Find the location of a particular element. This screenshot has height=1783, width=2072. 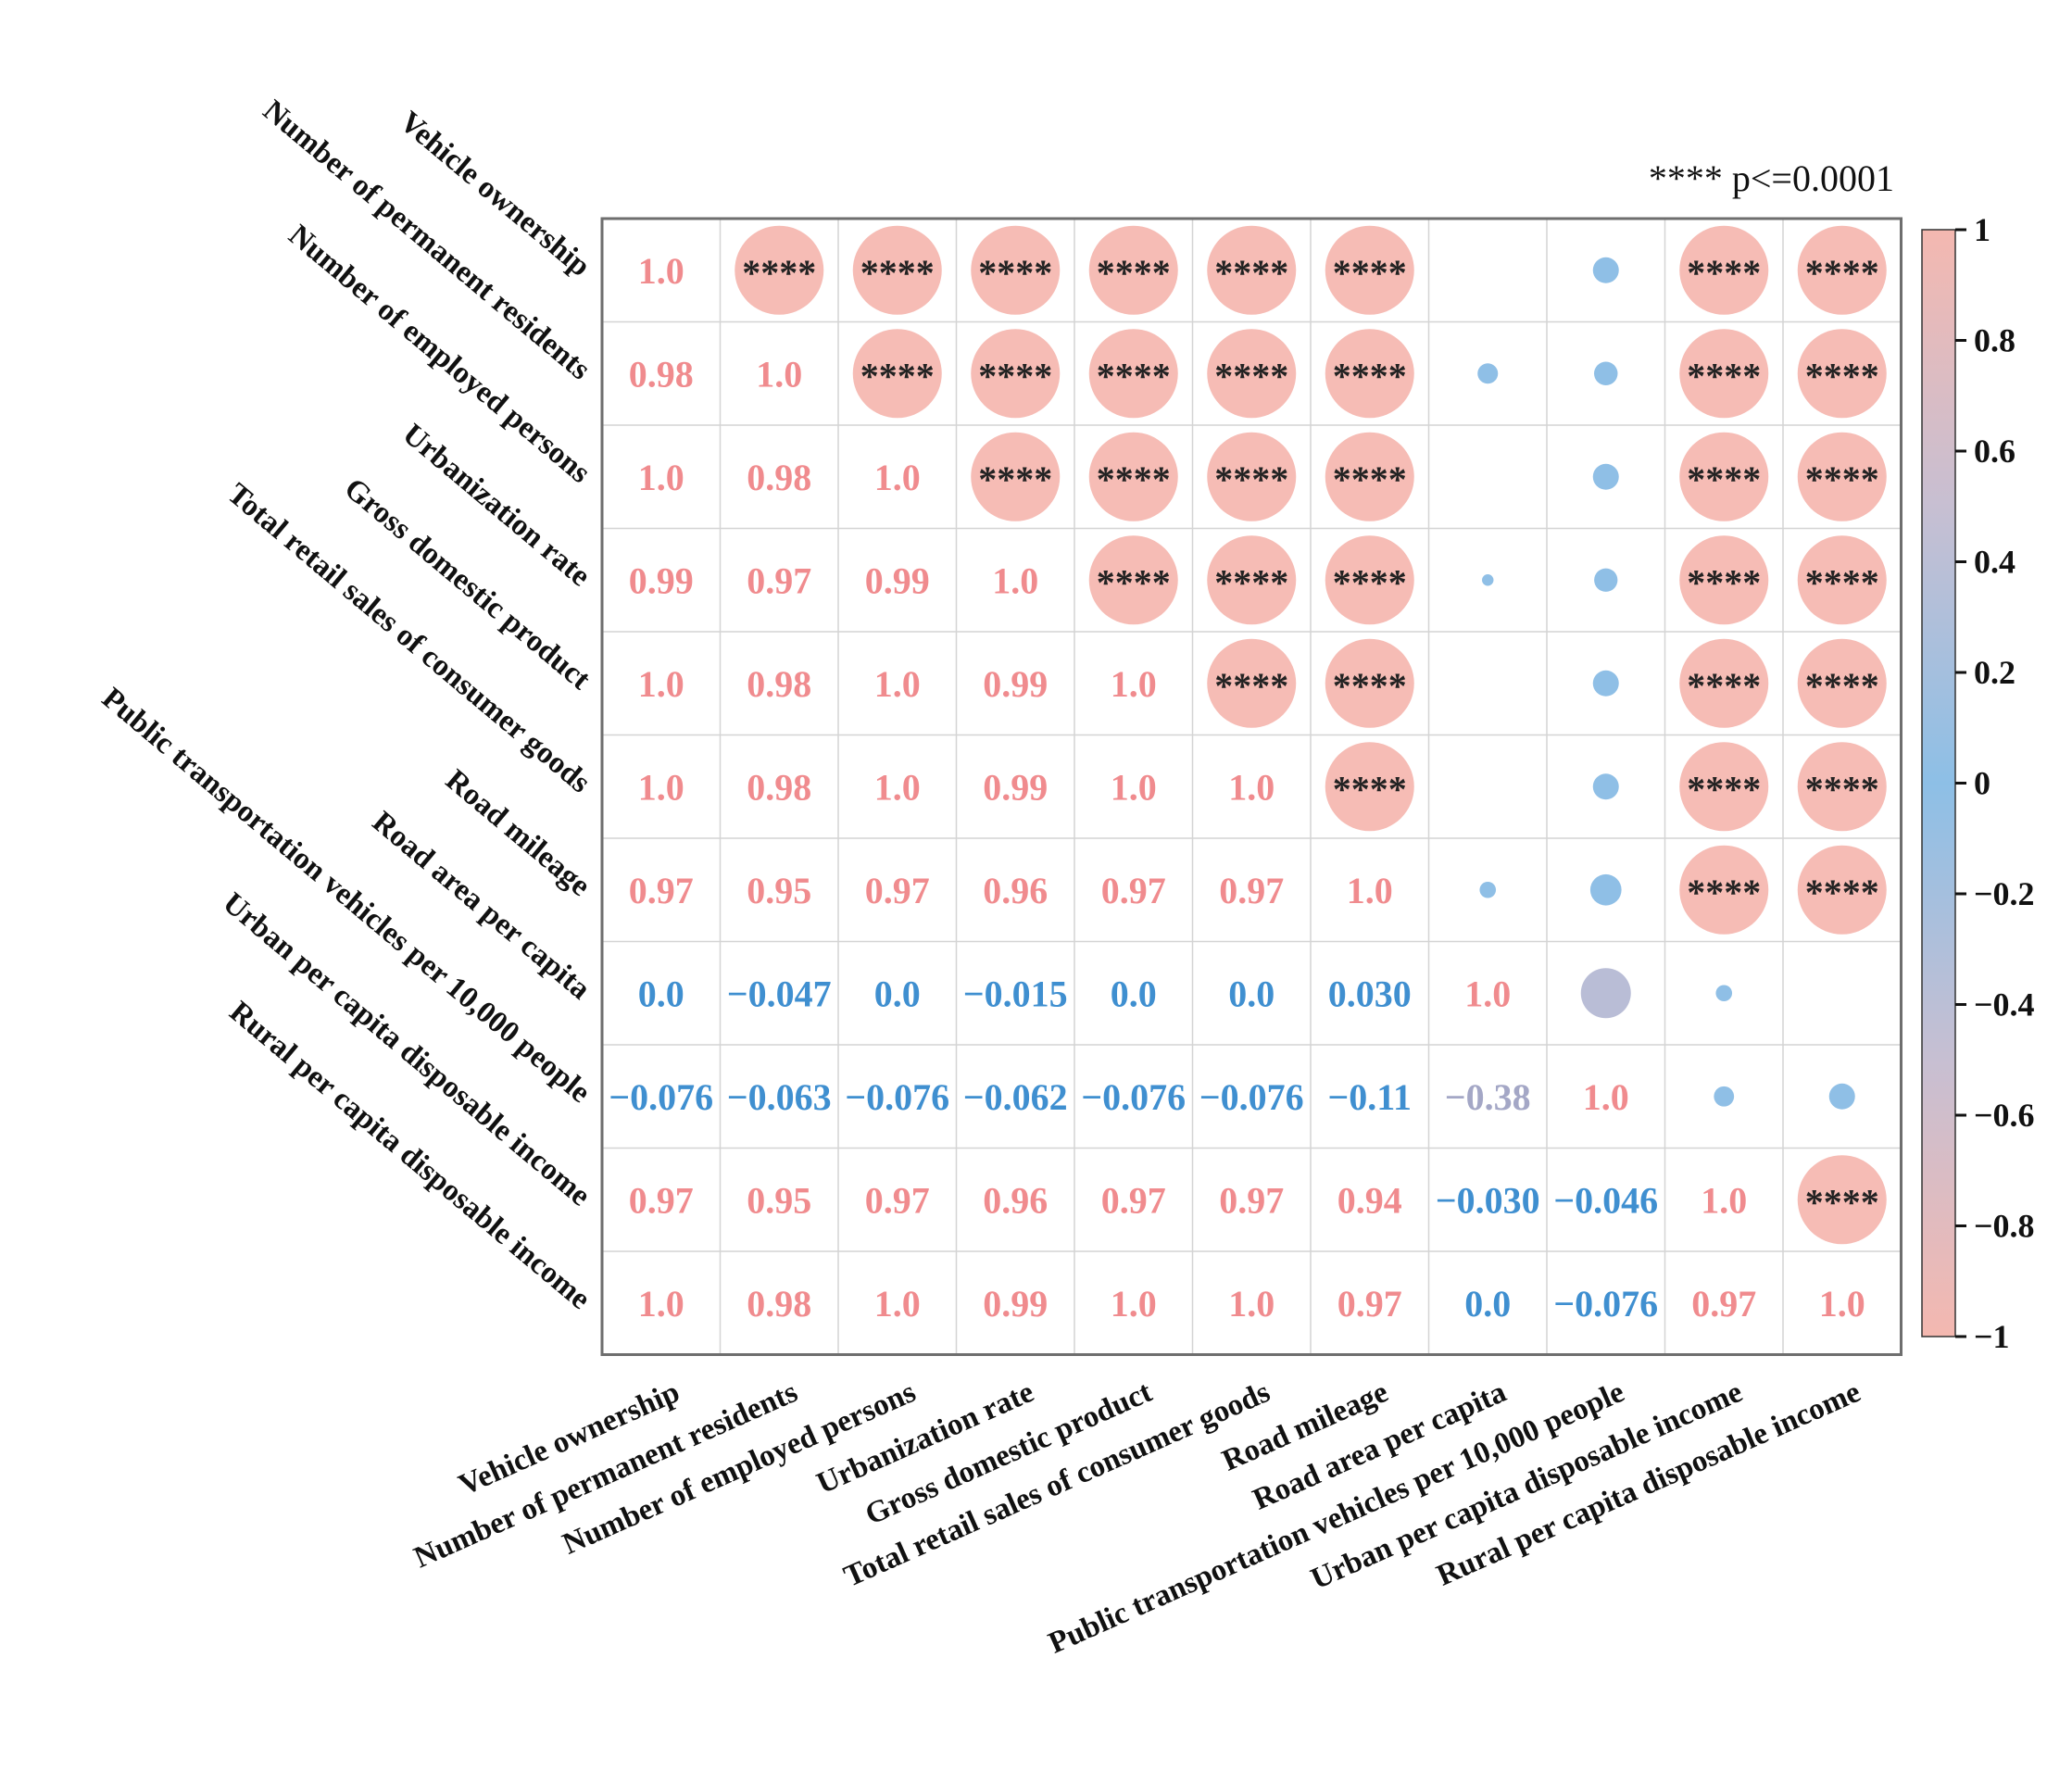

correlation-value-label: 0.94 is located at coordinates (1369, 1200).